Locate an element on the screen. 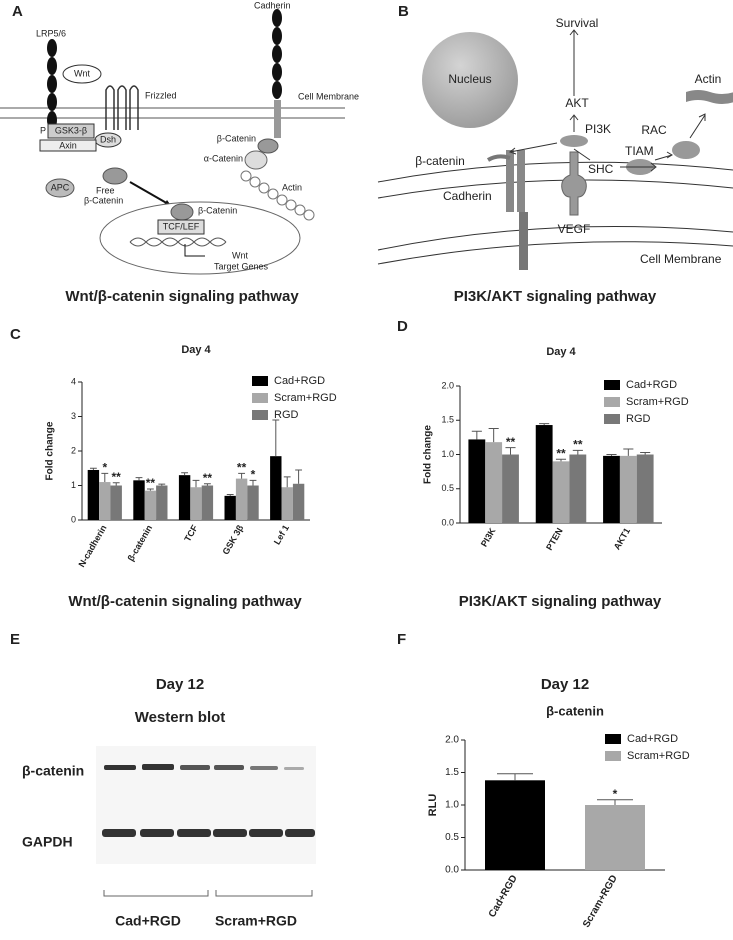  y-tick-label: 0.0 is located at coordinates (452, 870).